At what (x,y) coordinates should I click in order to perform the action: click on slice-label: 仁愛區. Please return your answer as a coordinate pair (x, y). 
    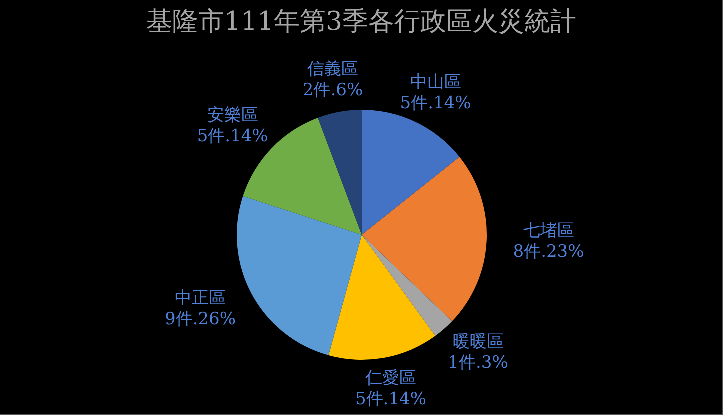
    Looking at the image, I should click on (390, 378).